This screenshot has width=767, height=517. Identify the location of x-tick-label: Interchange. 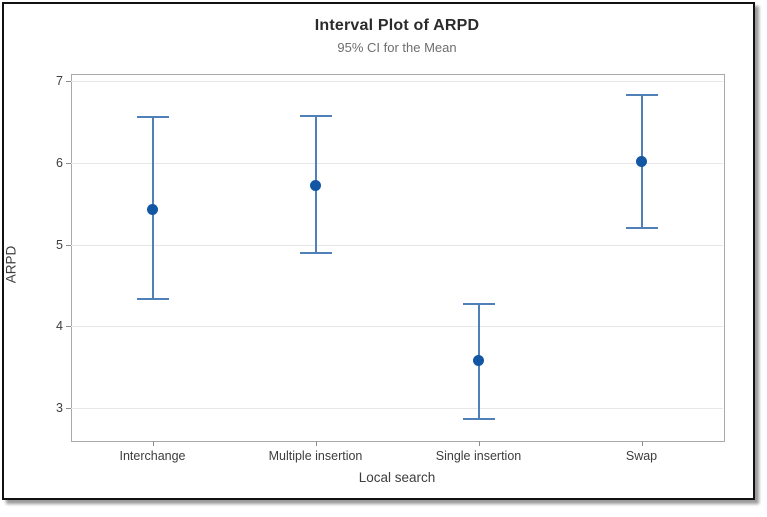
(152, 456).